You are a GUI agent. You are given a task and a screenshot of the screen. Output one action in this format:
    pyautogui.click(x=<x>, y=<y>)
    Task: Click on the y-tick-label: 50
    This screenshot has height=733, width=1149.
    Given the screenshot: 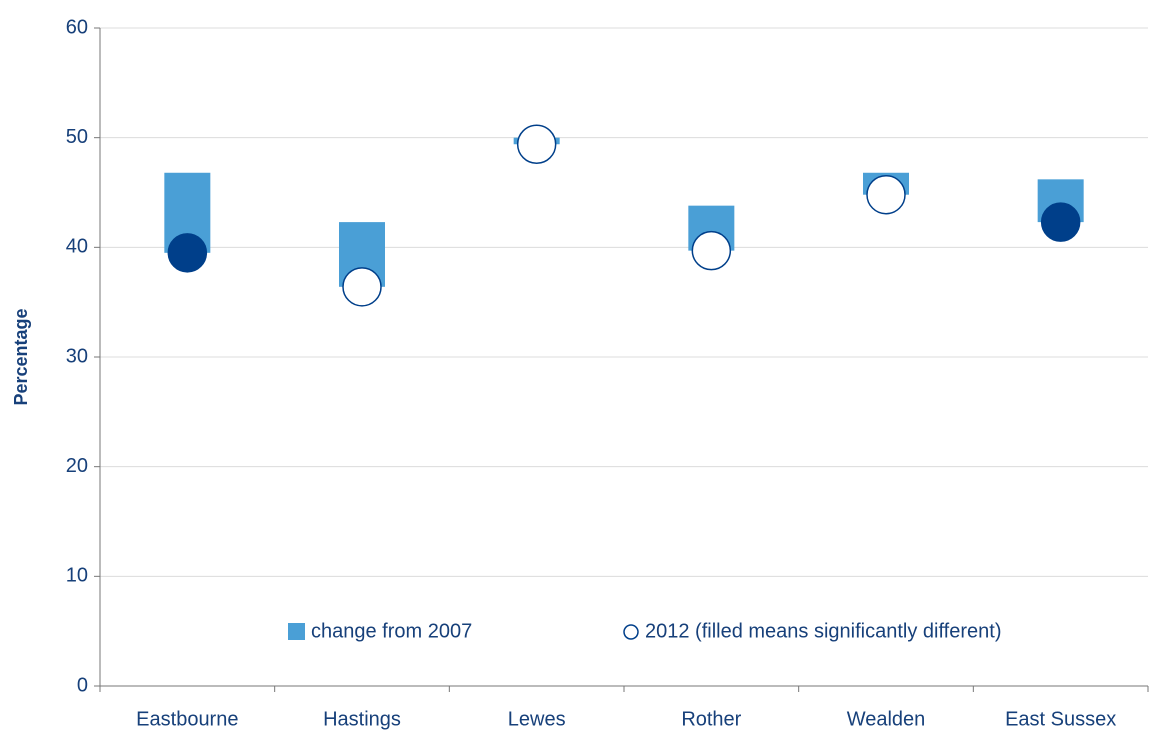 What is the action you would take?
    pyautogui.click(x=77, y=137)
    